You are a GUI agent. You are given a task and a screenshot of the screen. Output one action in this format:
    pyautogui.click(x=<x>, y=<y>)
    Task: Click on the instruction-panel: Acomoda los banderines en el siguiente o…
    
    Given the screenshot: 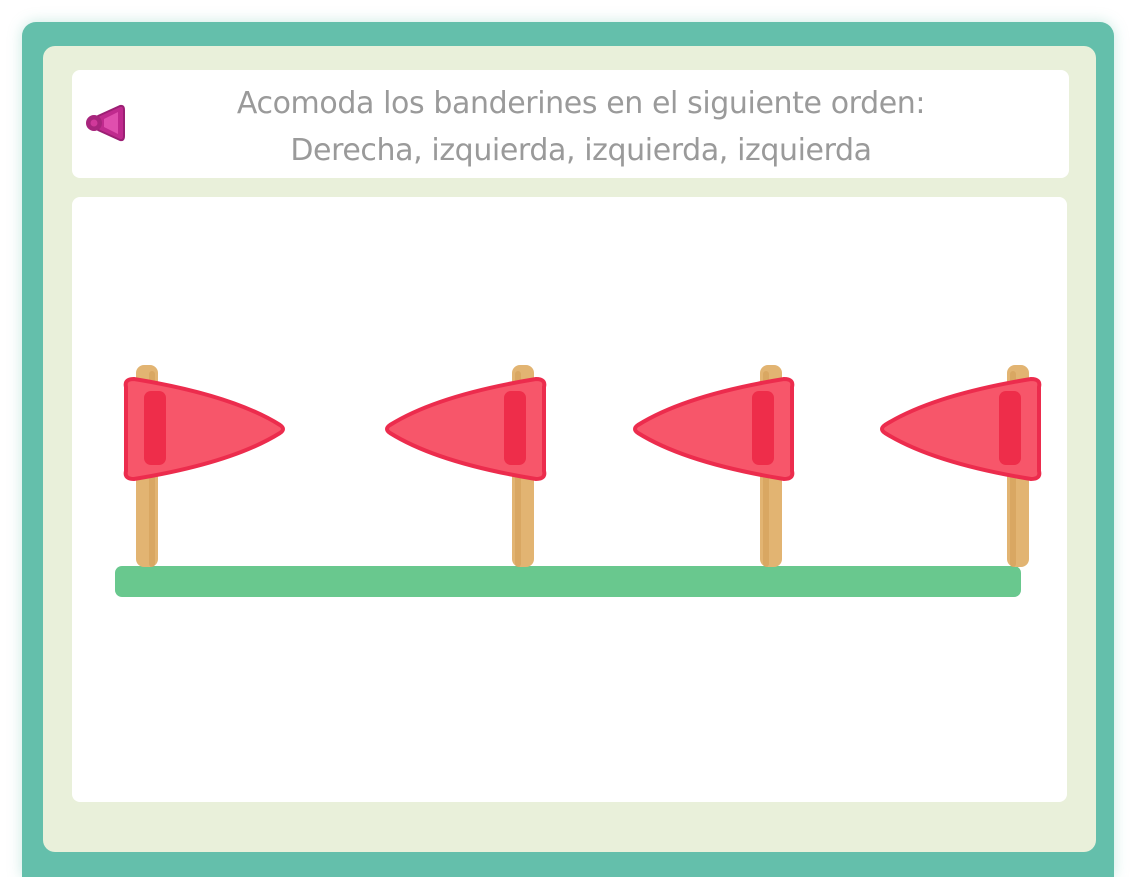 What is the action you would take?
    pyautogui.click(x=570, y=124)
    